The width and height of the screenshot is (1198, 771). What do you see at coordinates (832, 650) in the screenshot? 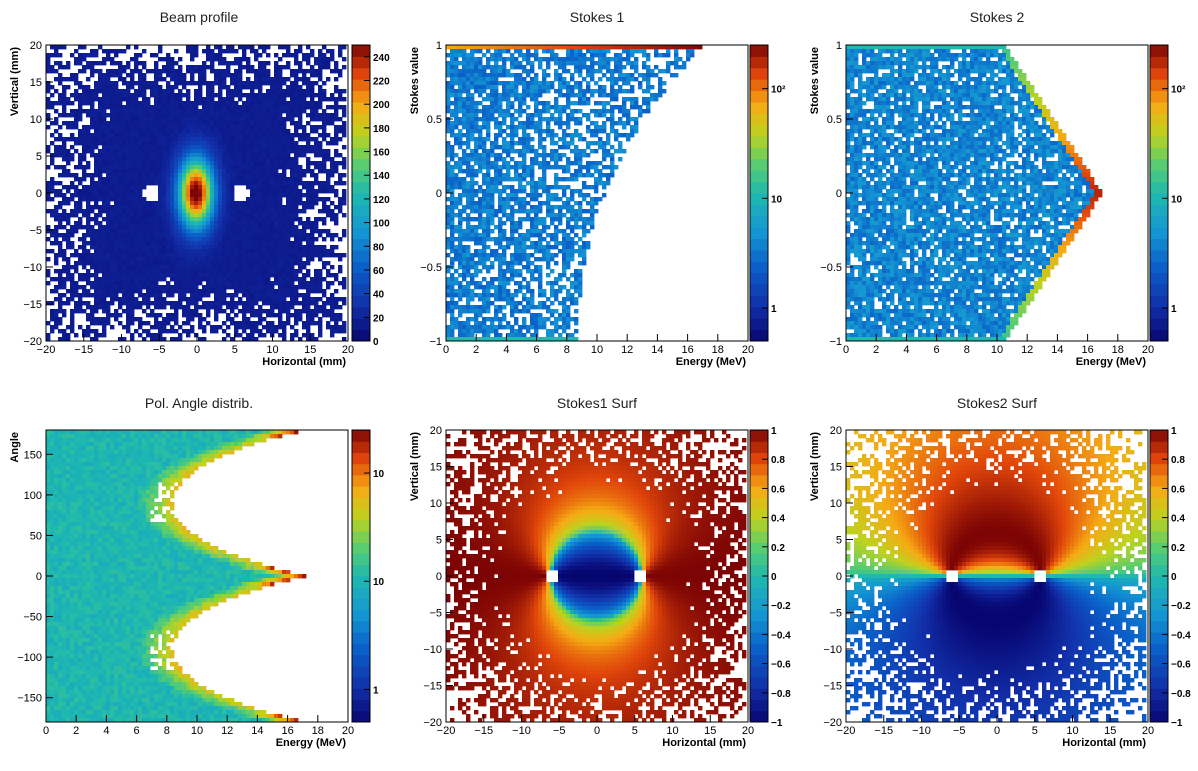
I see `surf2-ytick: −10` at bounding box center [832, 650].